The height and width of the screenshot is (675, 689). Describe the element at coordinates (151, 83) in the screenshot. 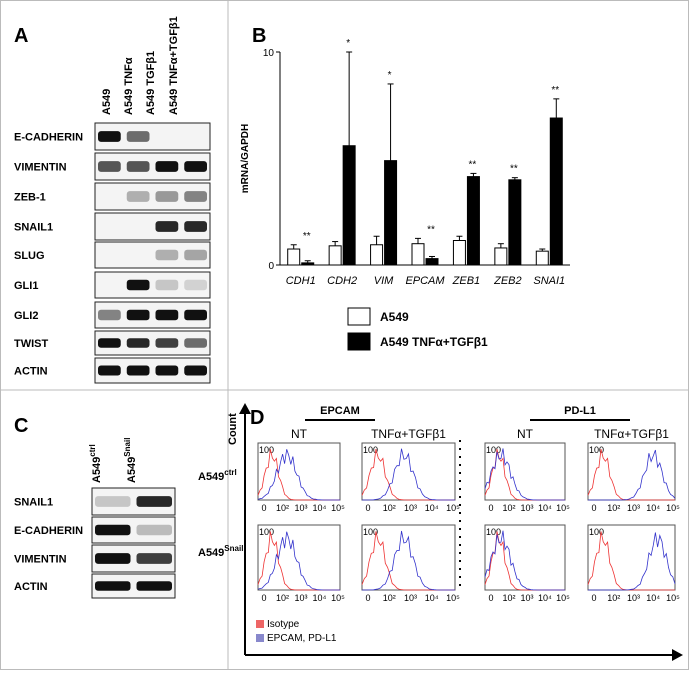

I see `lane-label: A549 TGFβ1` at that location.